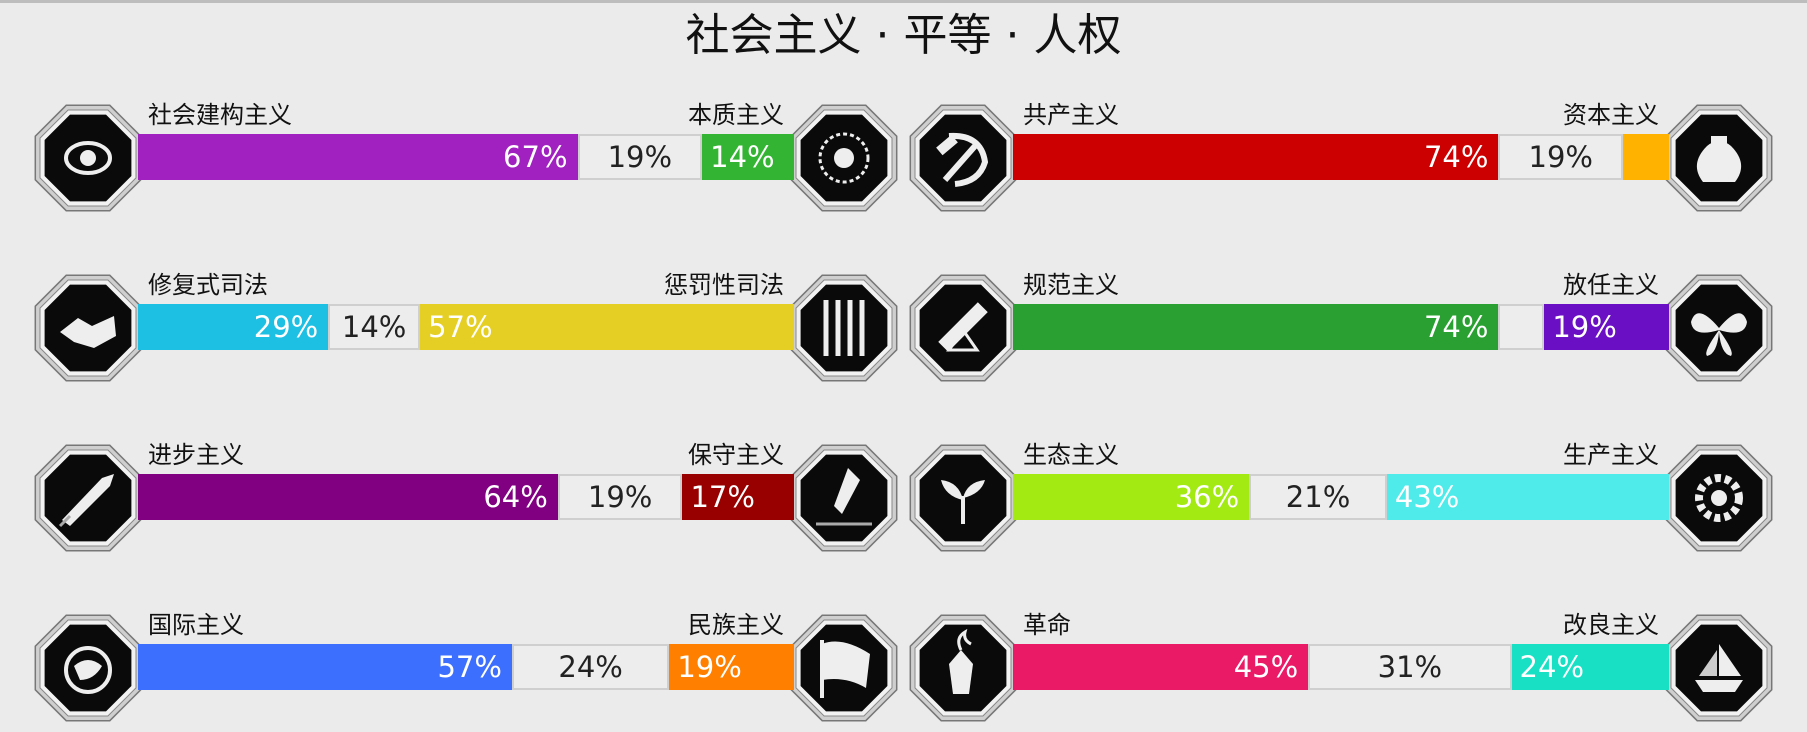 This screenshot has width=1807, height=732. I want to click on axis-row: 革命 改良主义 45% 31% 24%, so click(1341, 671).